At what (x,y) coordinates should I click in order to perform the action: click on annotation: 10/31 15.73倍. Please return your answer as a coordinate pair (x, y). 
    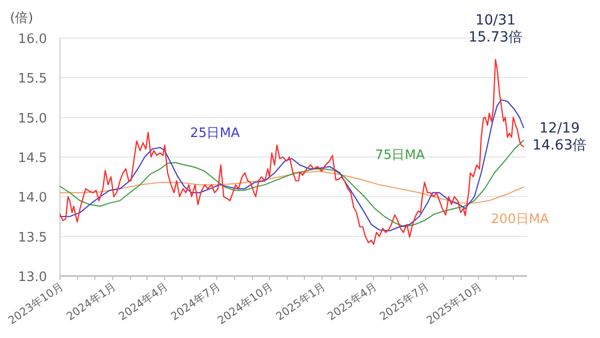
    Looking at the image, I should click on (495, 29).